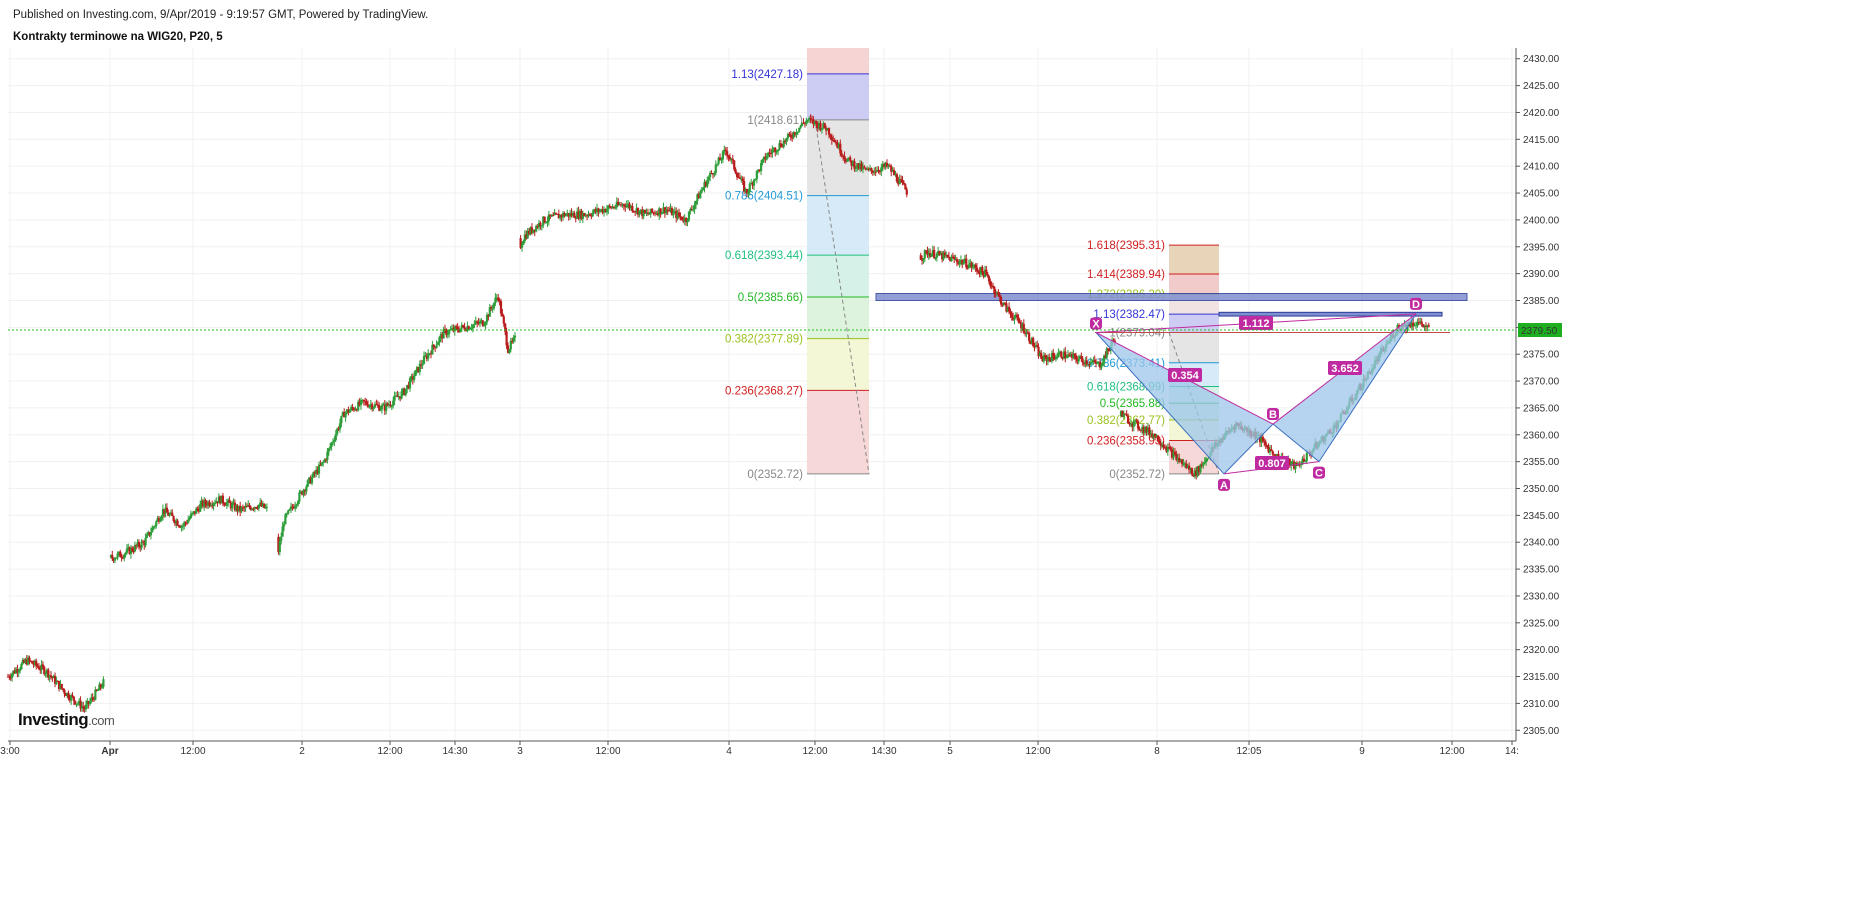 The height and width of the screenshot is (899, 1853). I want to click on logo-suffix: .com, so click(101, 720).